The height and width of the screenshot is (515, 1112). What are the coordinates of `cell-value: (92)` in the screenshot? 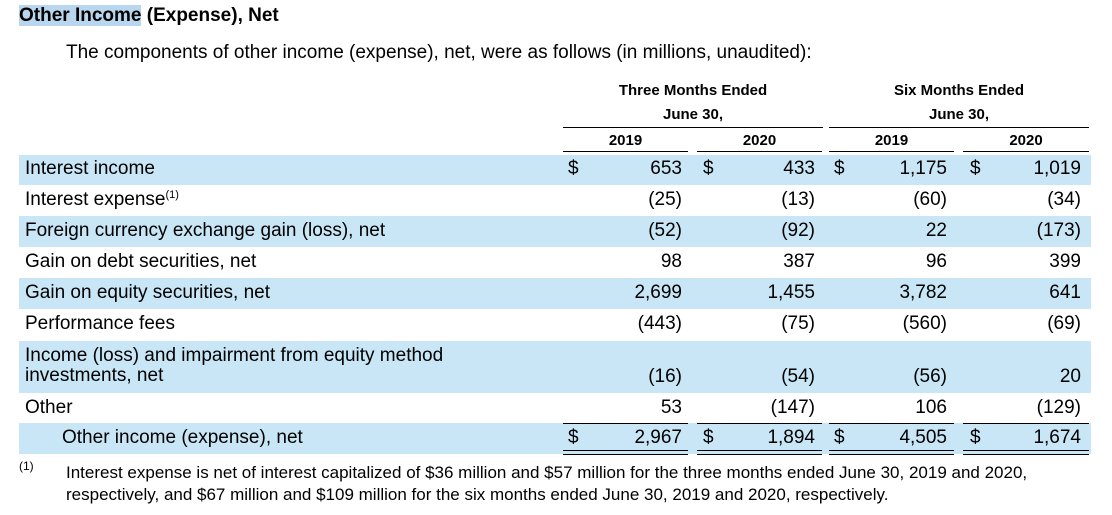 It's located at (798, 230).